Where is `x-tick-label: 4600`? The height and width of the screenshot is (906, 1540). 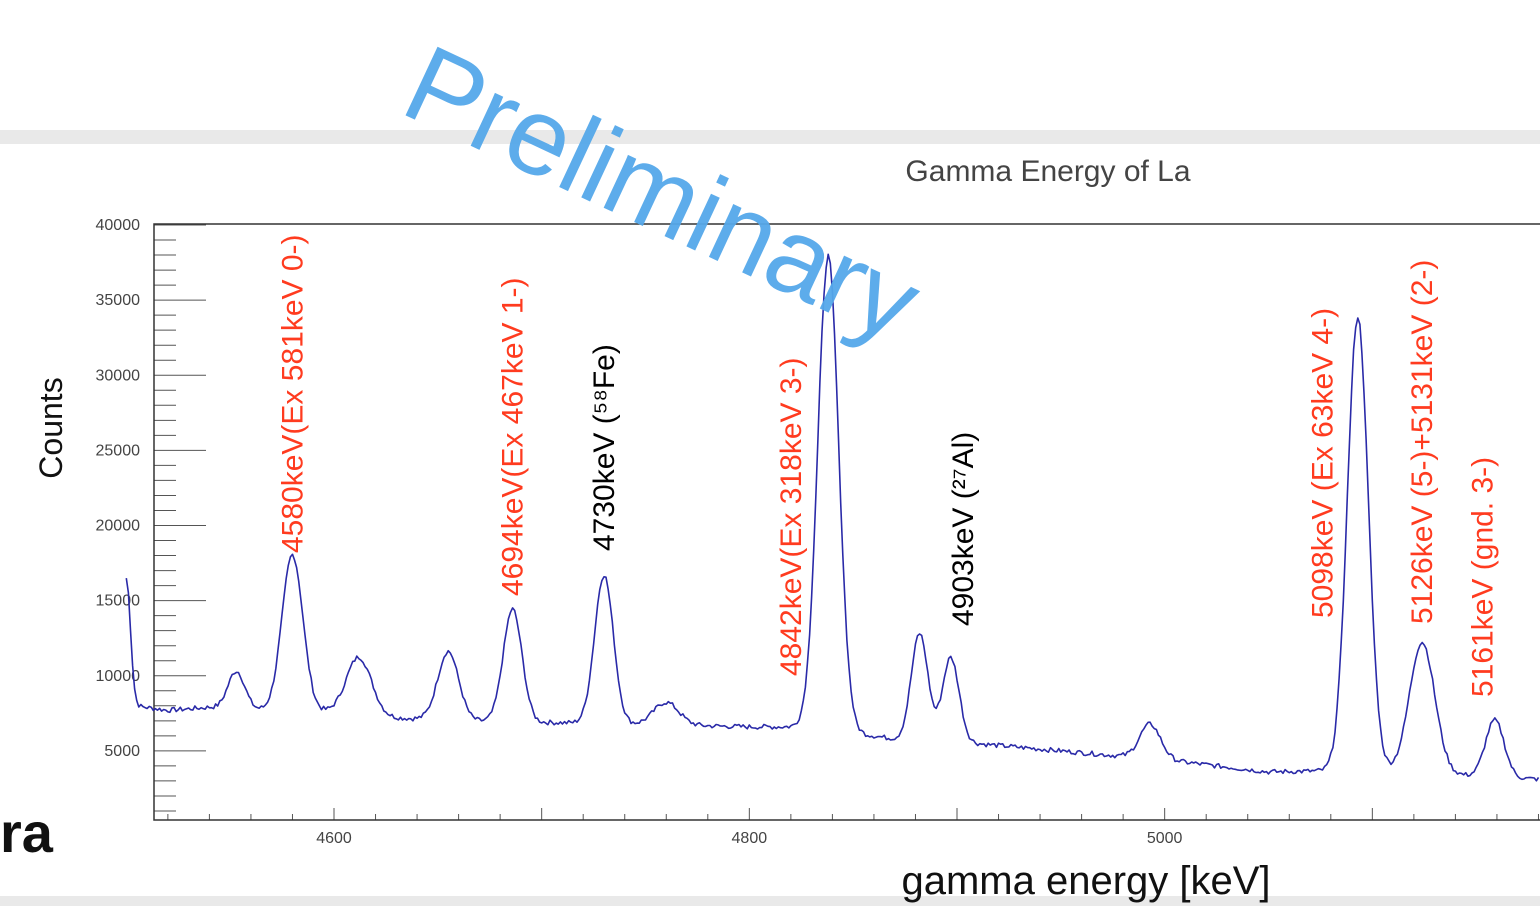
x-tick-label: 4600 is located at coordinates (334, 838).